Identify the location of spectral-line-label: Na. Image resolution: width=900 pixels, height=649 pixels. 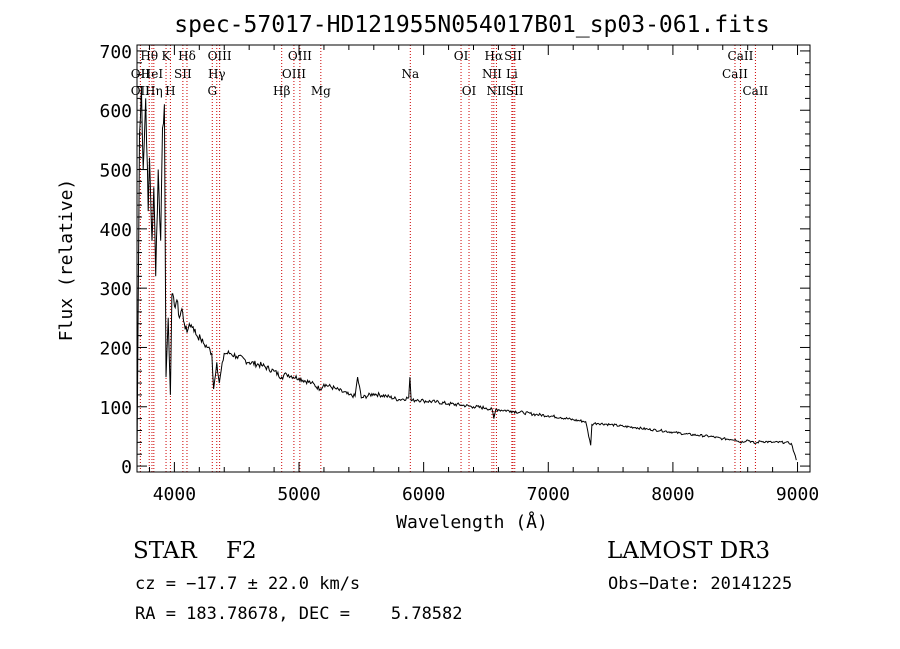
(410, 74).